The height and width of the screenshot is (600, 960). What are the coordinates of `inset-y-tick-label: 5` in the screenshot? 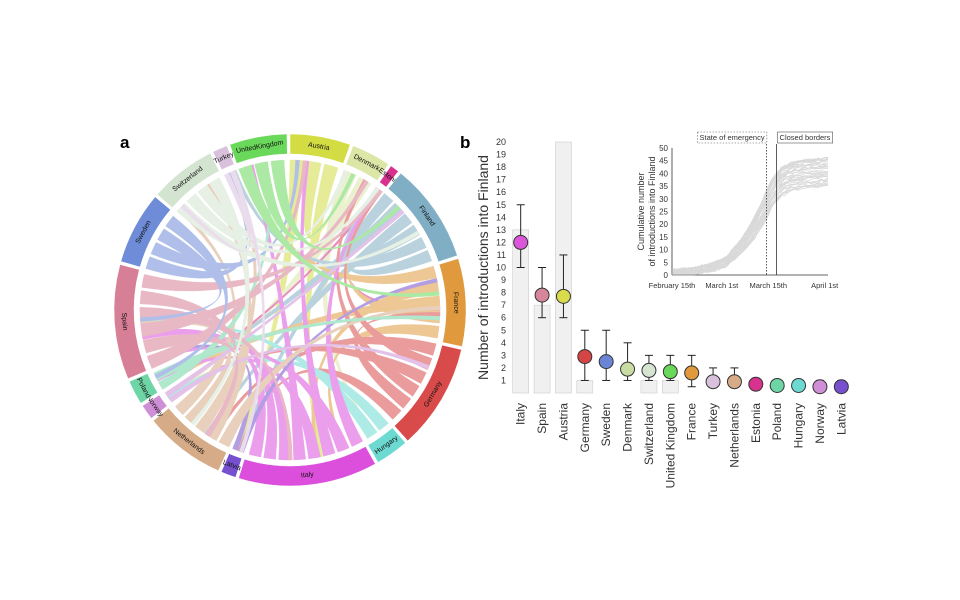 It's located at (666, 262).